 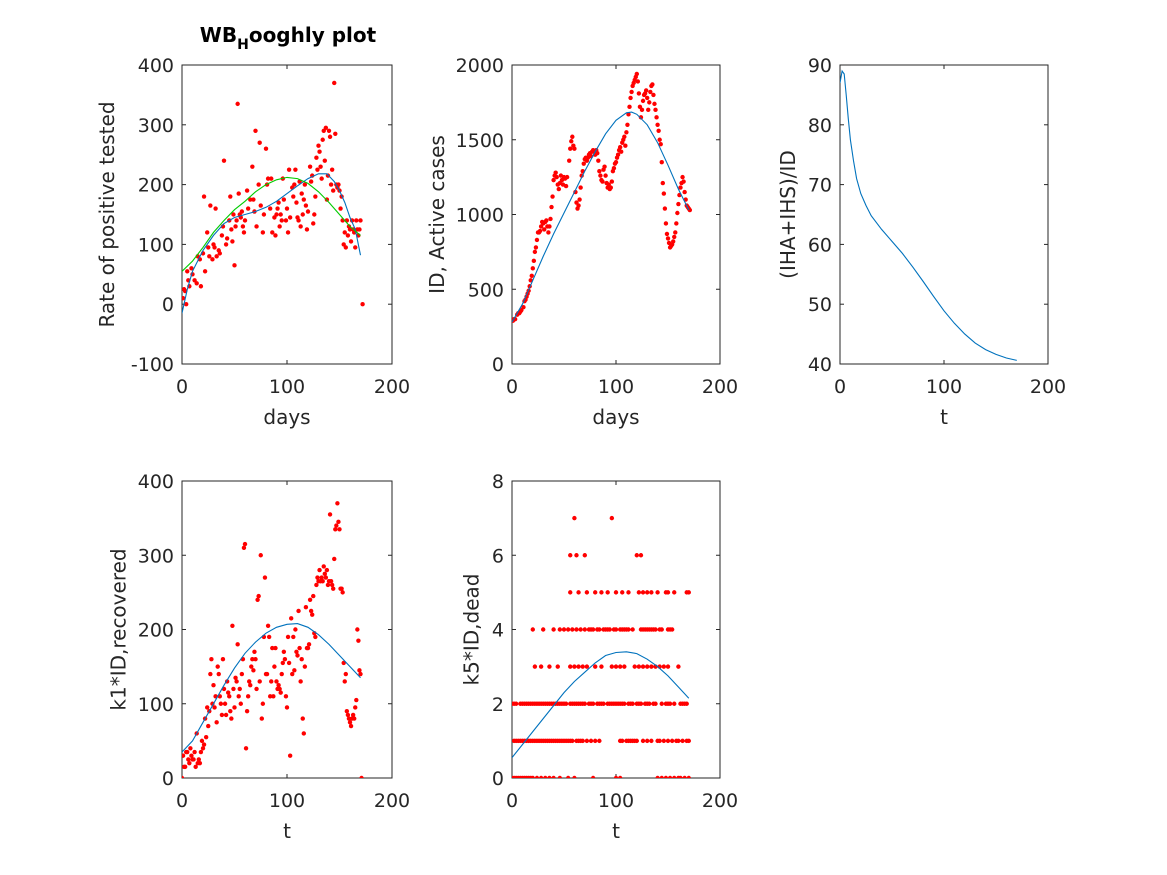 I want to click on subplot-4-ytick-label: 300, so click(x=156, y=556).